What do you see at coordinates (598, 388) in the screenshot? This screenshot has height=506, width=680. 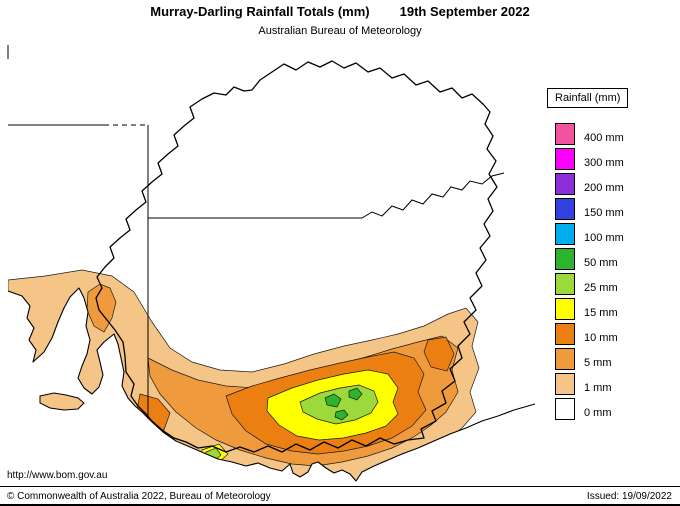 I see `legend-label: 1 mm` at bounding box center [598, 388].